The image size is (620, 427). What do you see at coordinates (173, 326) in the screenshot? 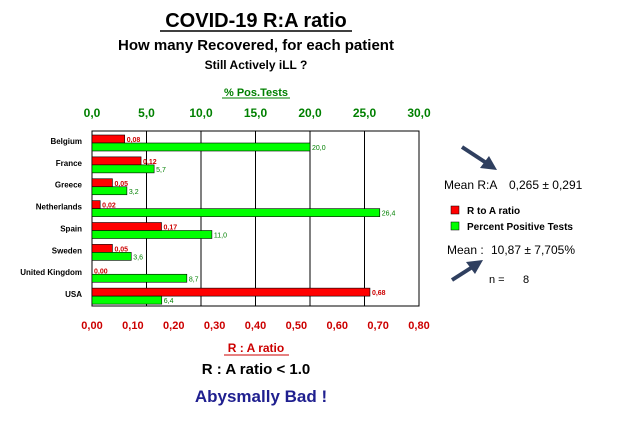
I see `bottom-tick-label: 0,20` at bounding box center [173, 326].